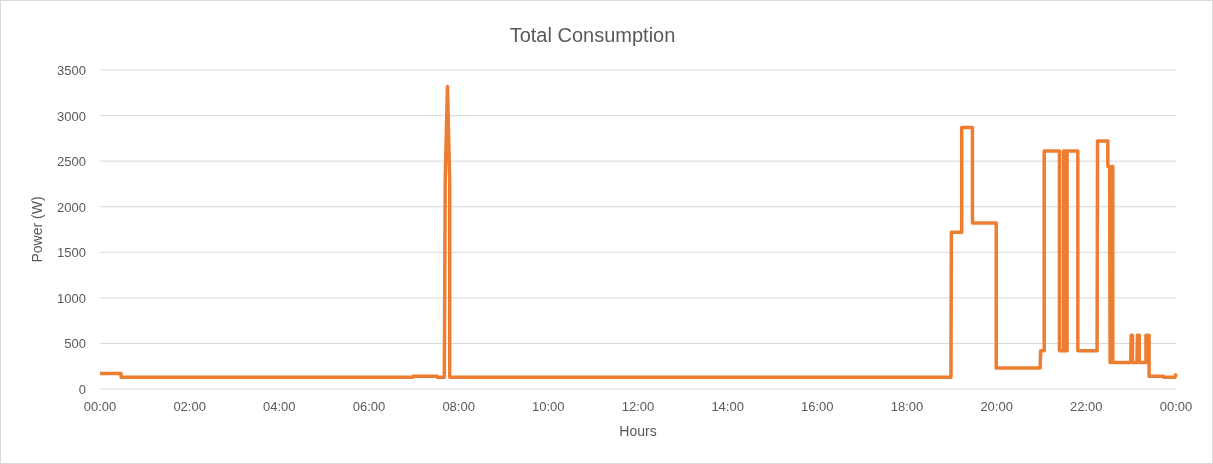  Describe the element at coordinates (71, 207) in the screenshot. I see `y-tick-label: 2000` at that location.